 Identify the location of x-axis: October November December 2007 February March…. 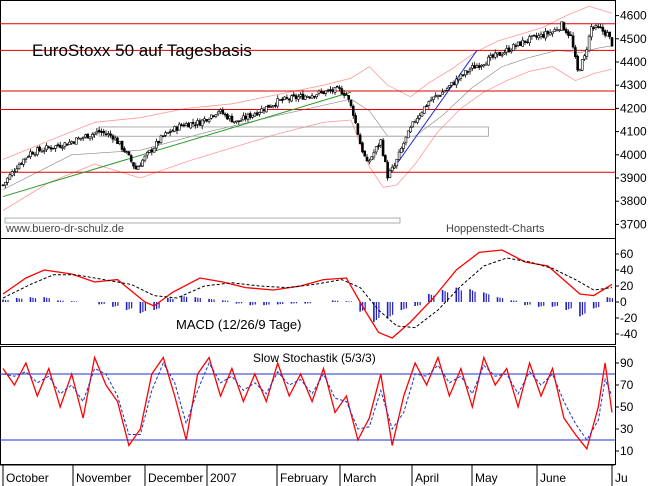
(314, 475).